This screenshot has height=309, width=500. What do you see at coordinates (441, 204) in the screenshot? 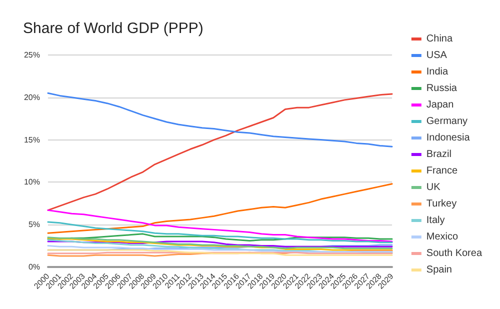
I see `legend-label: Turkey` at bounding box center [441, 204].